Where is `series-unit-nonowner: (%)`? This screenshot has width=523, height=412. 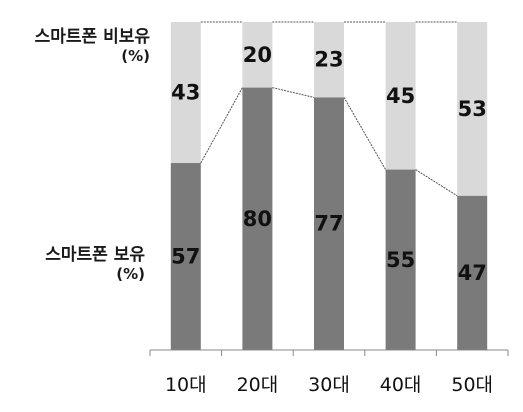
series-unit-nonowner: (%) is located at coordinates (135, 56).